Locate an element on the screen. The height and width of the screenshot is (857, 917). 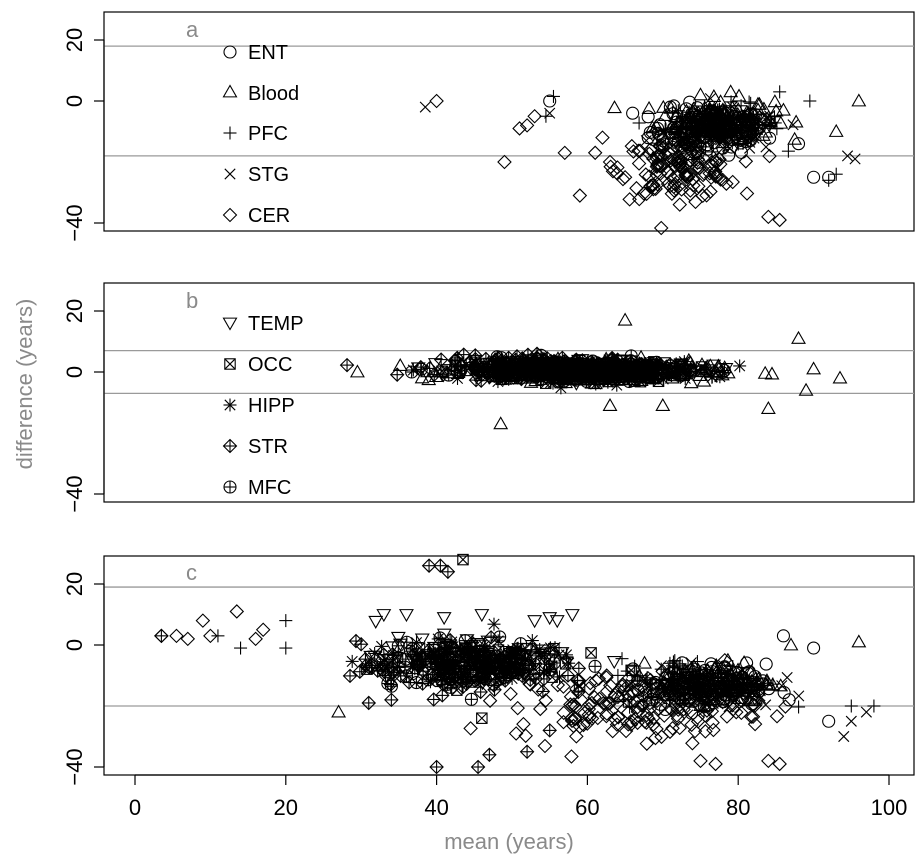
legend-label-mfc: MFC is located at coordinates (269, 488).